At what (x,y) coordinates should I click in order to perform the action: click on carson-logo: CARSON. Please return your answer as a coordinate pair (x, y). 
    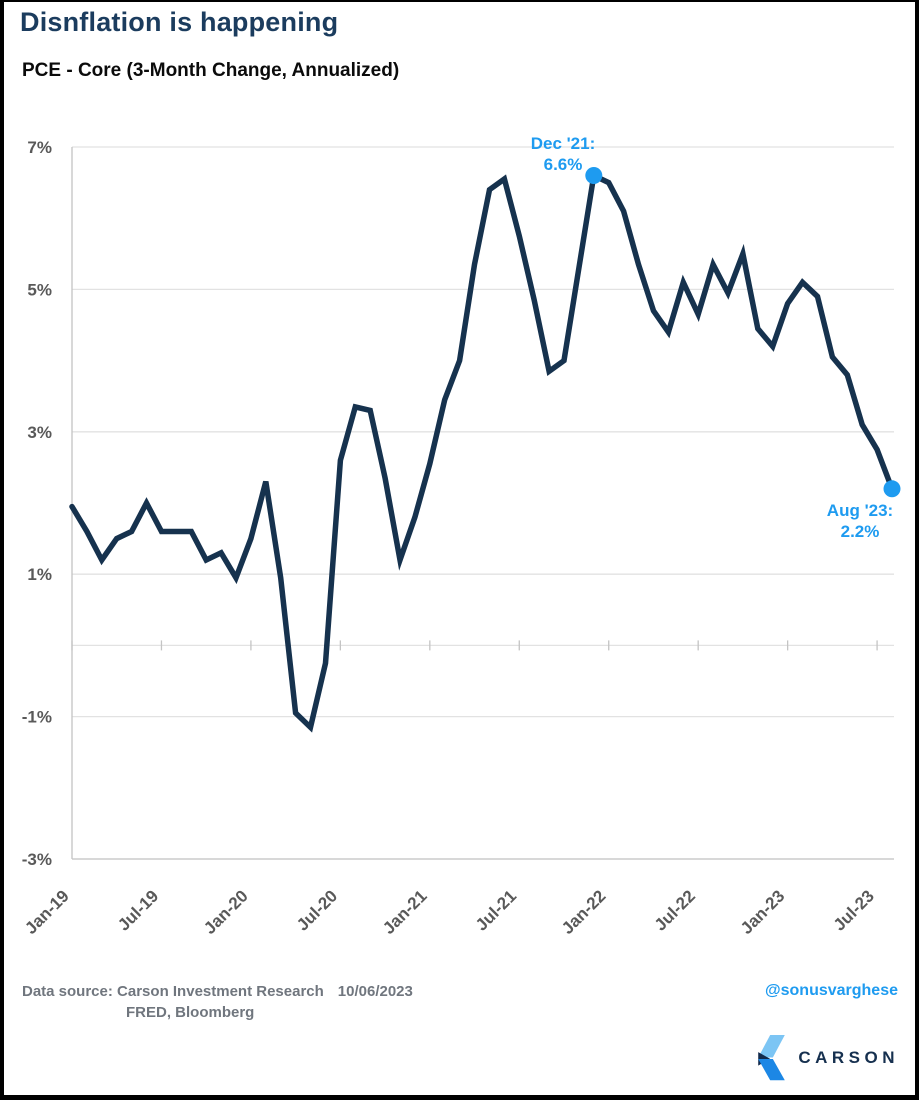
    Looking at the image, I should click on (828, 1058).